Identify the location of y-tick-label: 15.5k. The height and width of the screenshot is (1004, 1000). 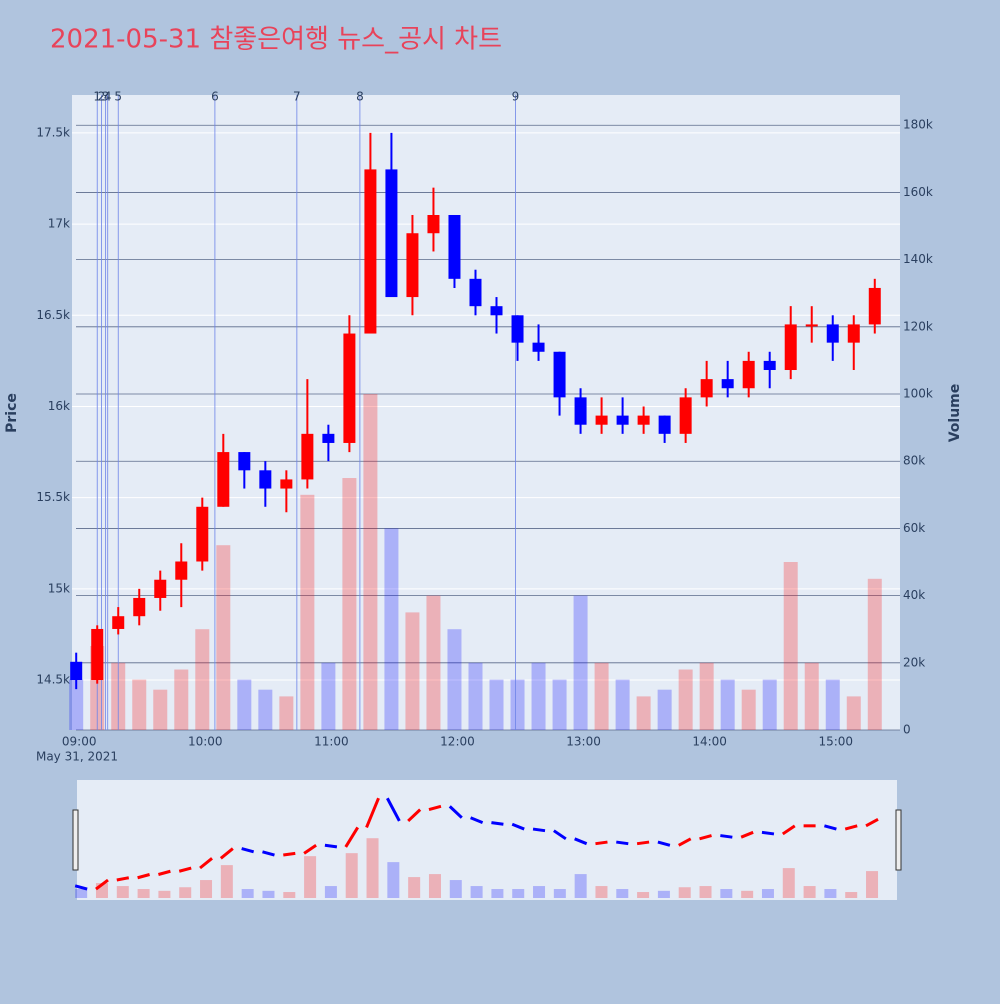
(53, 497).